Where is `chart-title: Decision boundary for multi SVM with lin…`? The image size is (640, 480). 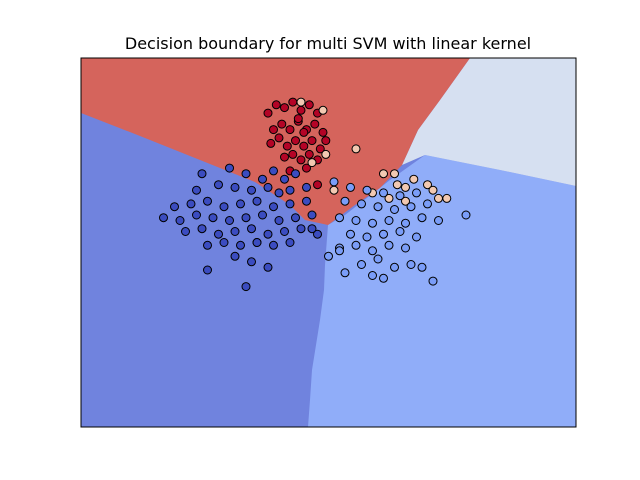
chart-title: Decision boundary for multi SVM with lin… is located at coordinates (328, 43).